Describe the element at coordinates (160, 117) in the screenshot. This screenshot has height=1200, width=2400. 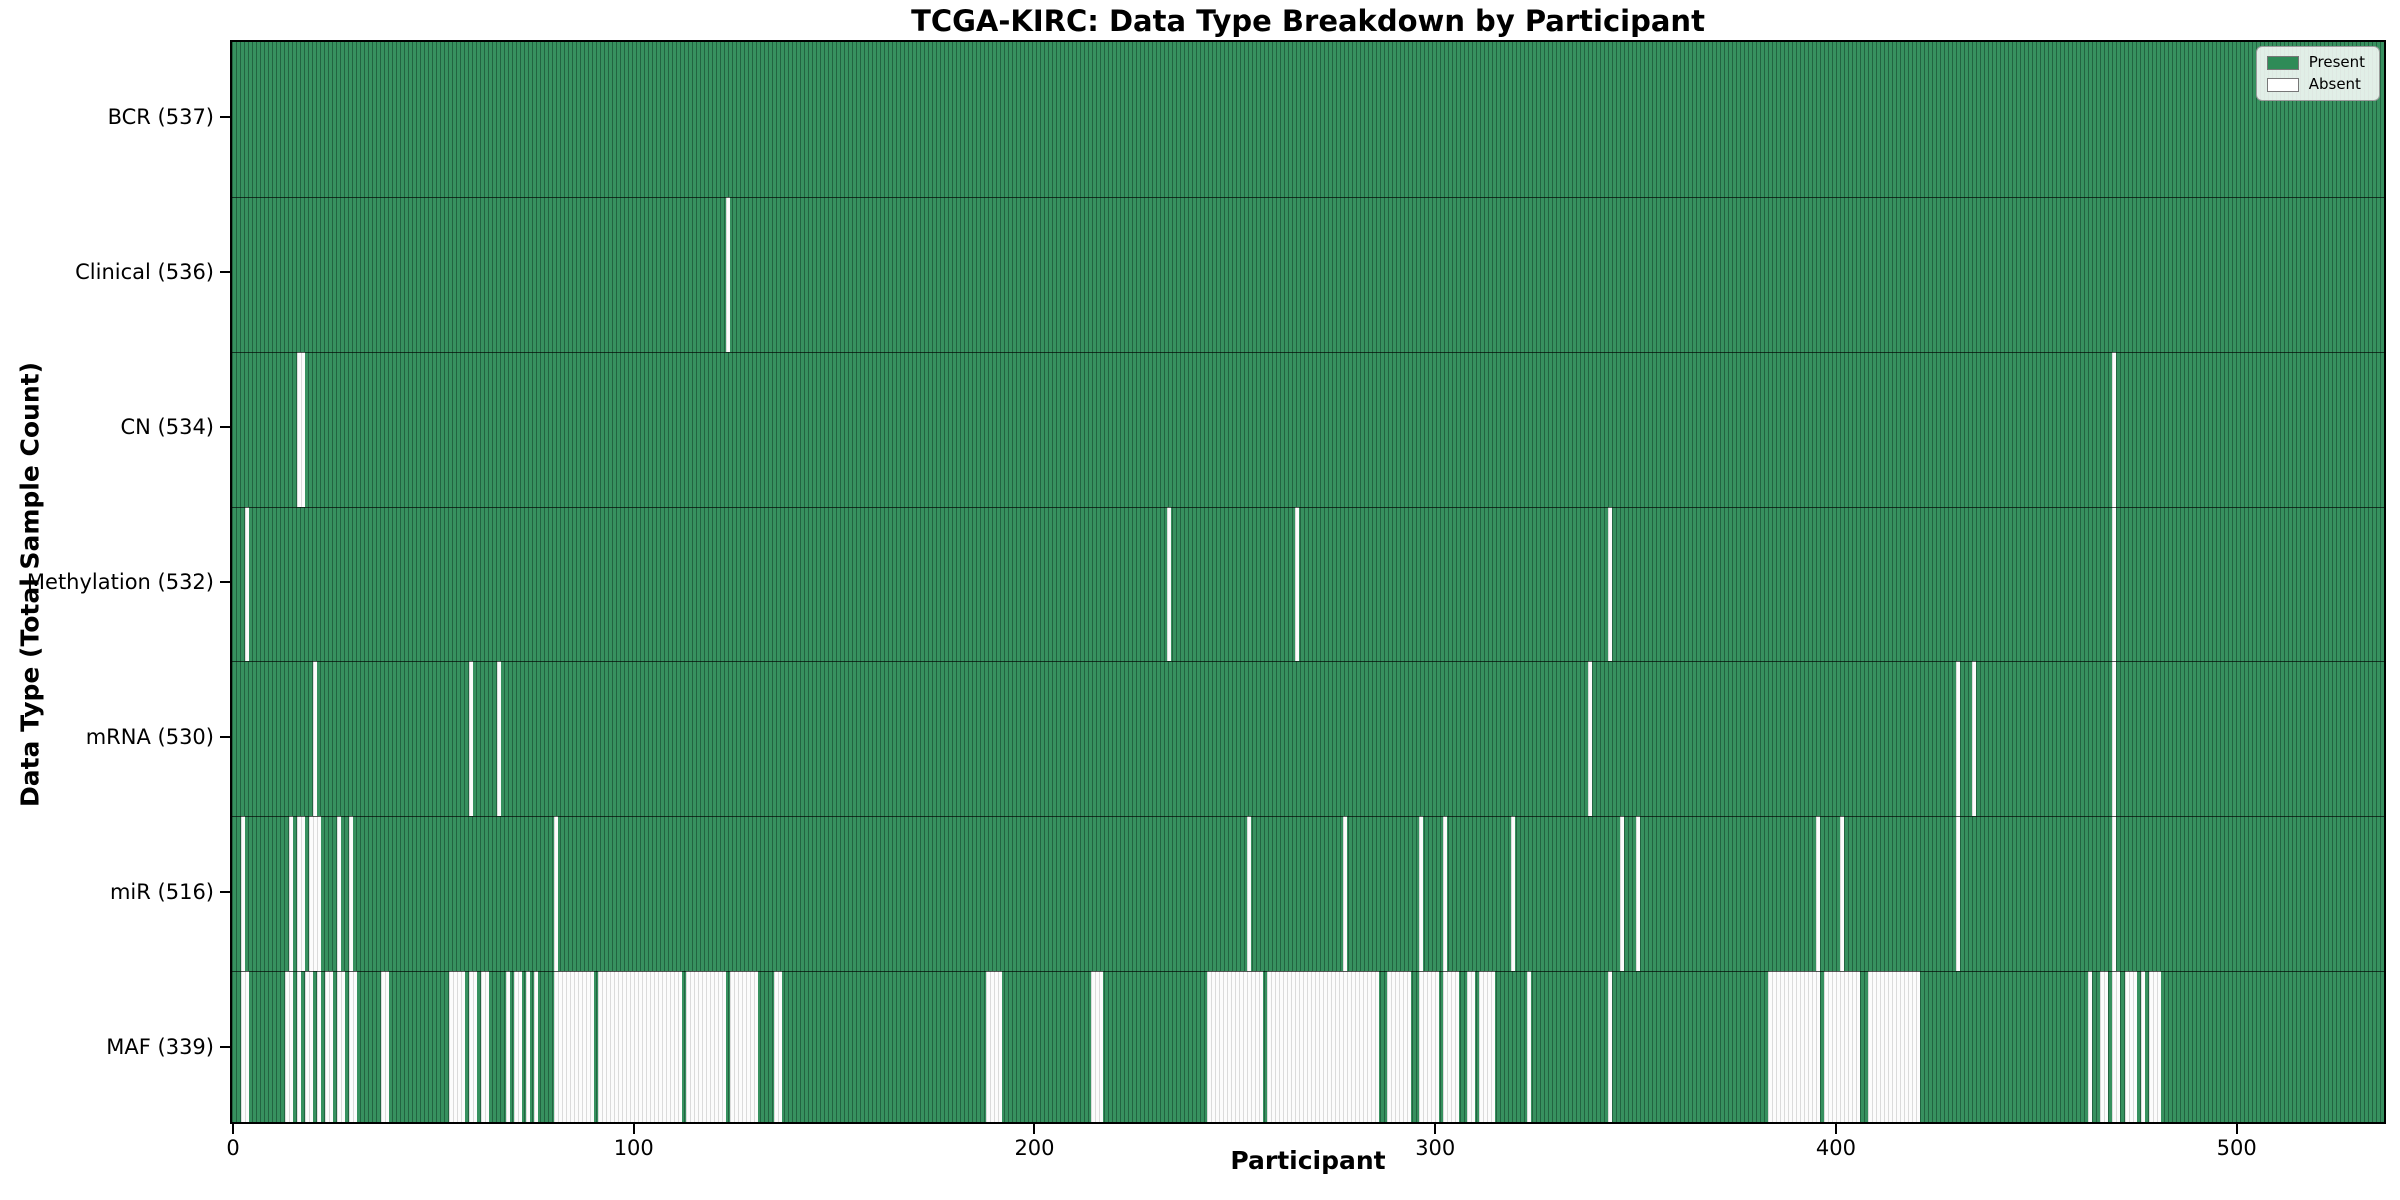
I see `y-tick-label: BCR (537)` at that location.